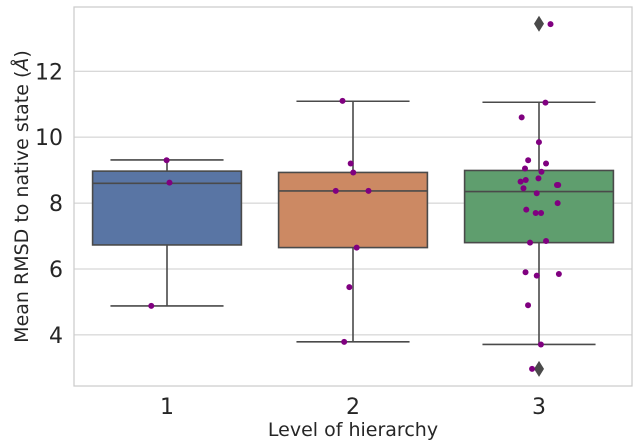 Image resolution: width=638 pixels, height=447 pixels. I want to click on y-axis-title-prefix: Mean RMSD to native state (, so click(22, 207).